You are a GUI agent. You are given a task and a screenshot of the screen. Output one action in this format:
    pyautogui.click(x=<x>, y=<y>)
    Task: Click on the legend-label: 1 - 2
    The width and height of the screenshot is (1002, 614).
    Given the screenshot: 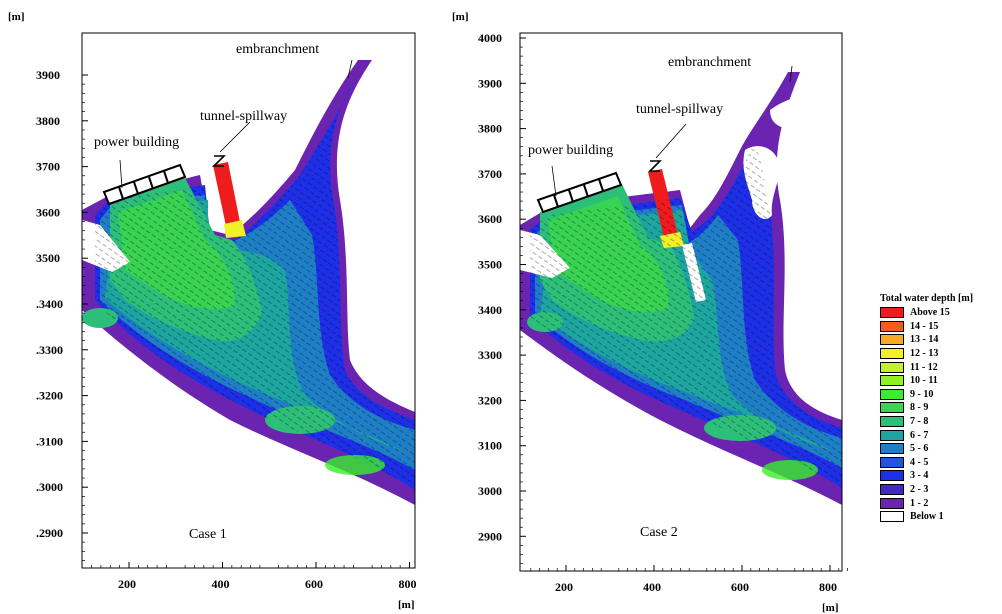 What is the action you would take?
    pyautogui.click(x=919, y=503)
    